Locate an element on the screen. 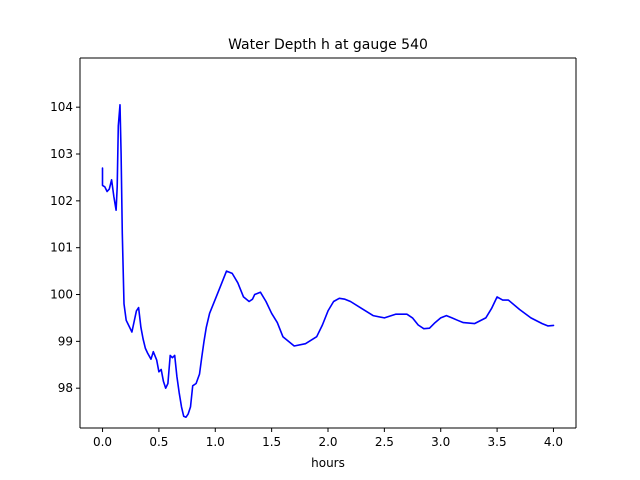  x-axis-ticks: 0.0 0.5 1.0 1.5 2.0 2.5 3.0 3.5 4.0 is located at coordinates (328, 438).